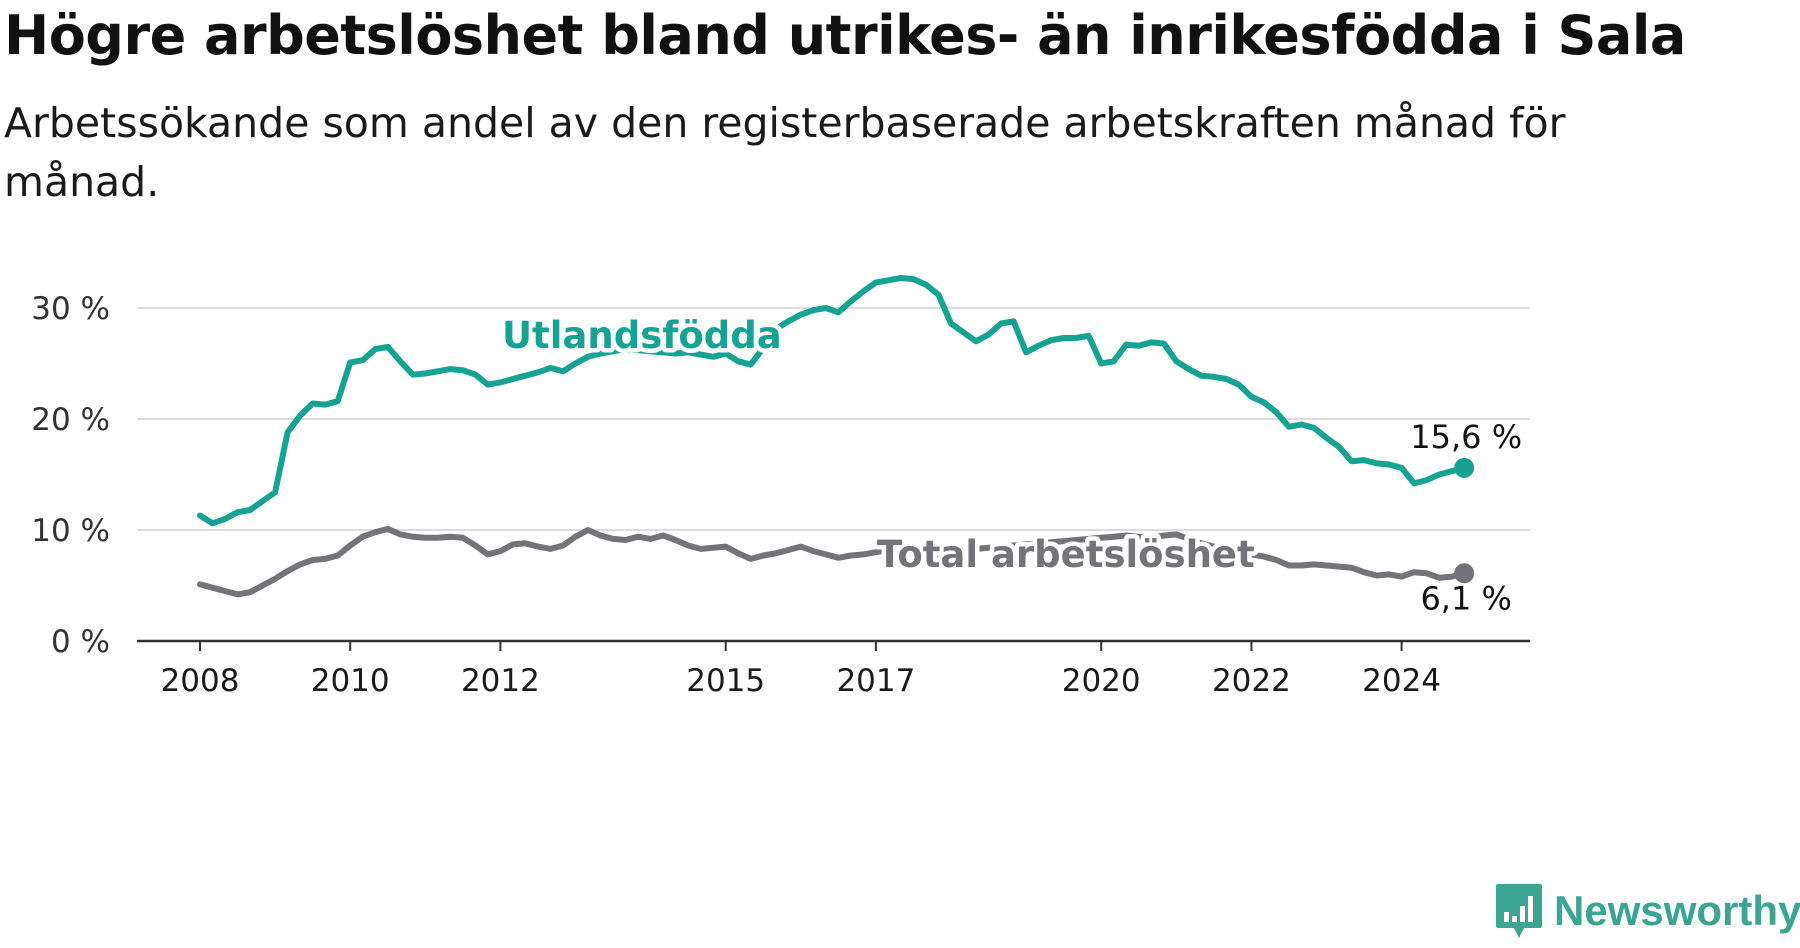 The width and height of the screenshot is (1800, 948). I want to click on y-tick-label: 0 %, so click(80, 642).